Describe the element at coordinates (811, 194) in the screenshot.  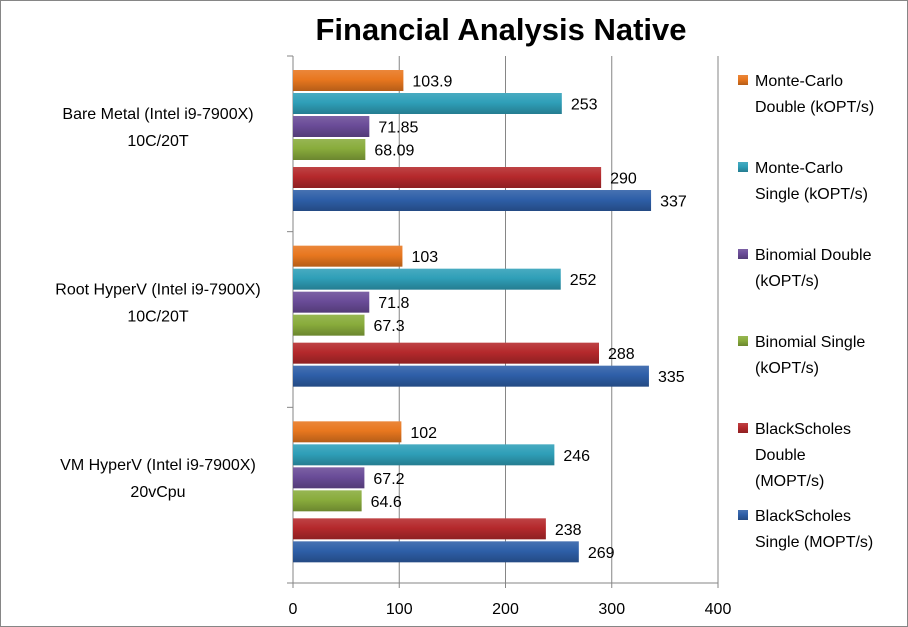
I see `legend-entry: Single (kOPT/s)` at that location.